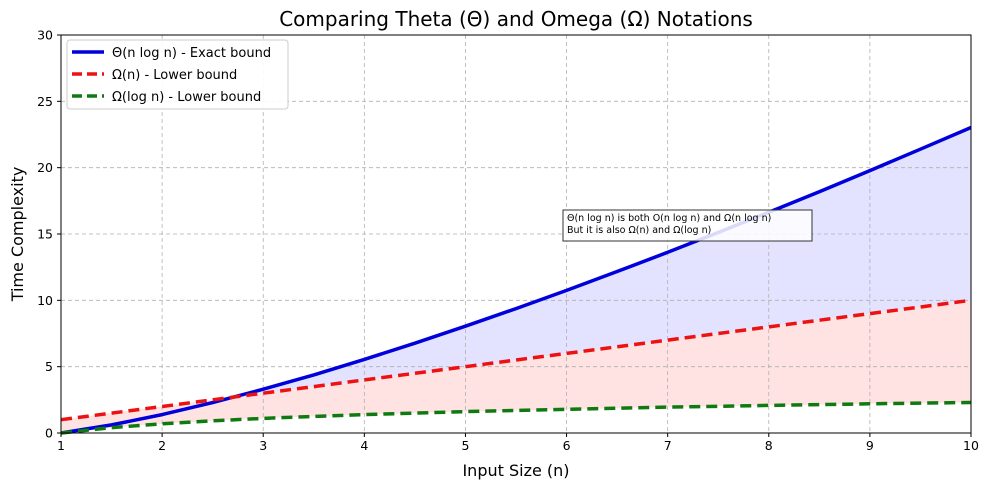  Describe the element at coordinates (668, 445) in the screenshot. I see `x-tick-label-6: 7` at that location.